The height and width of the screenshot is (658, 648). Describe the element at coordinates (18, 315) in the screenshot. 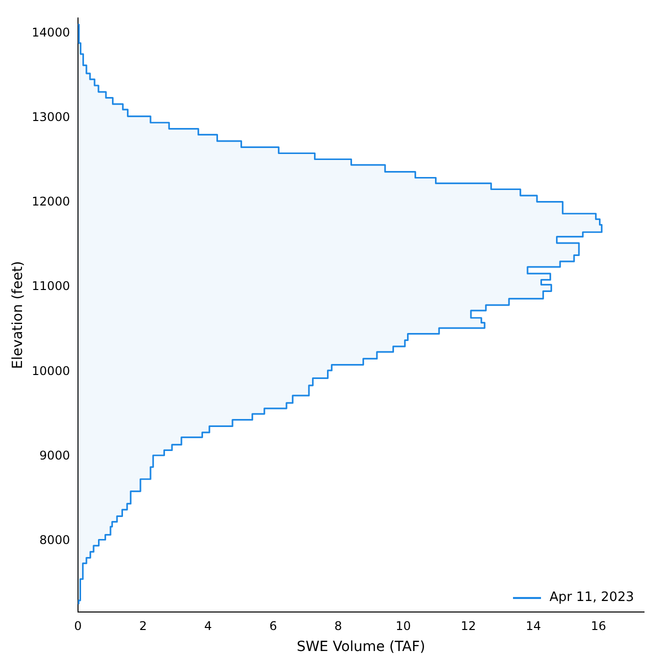

I see `y-axis-title: Elevation (feet)` at that location.